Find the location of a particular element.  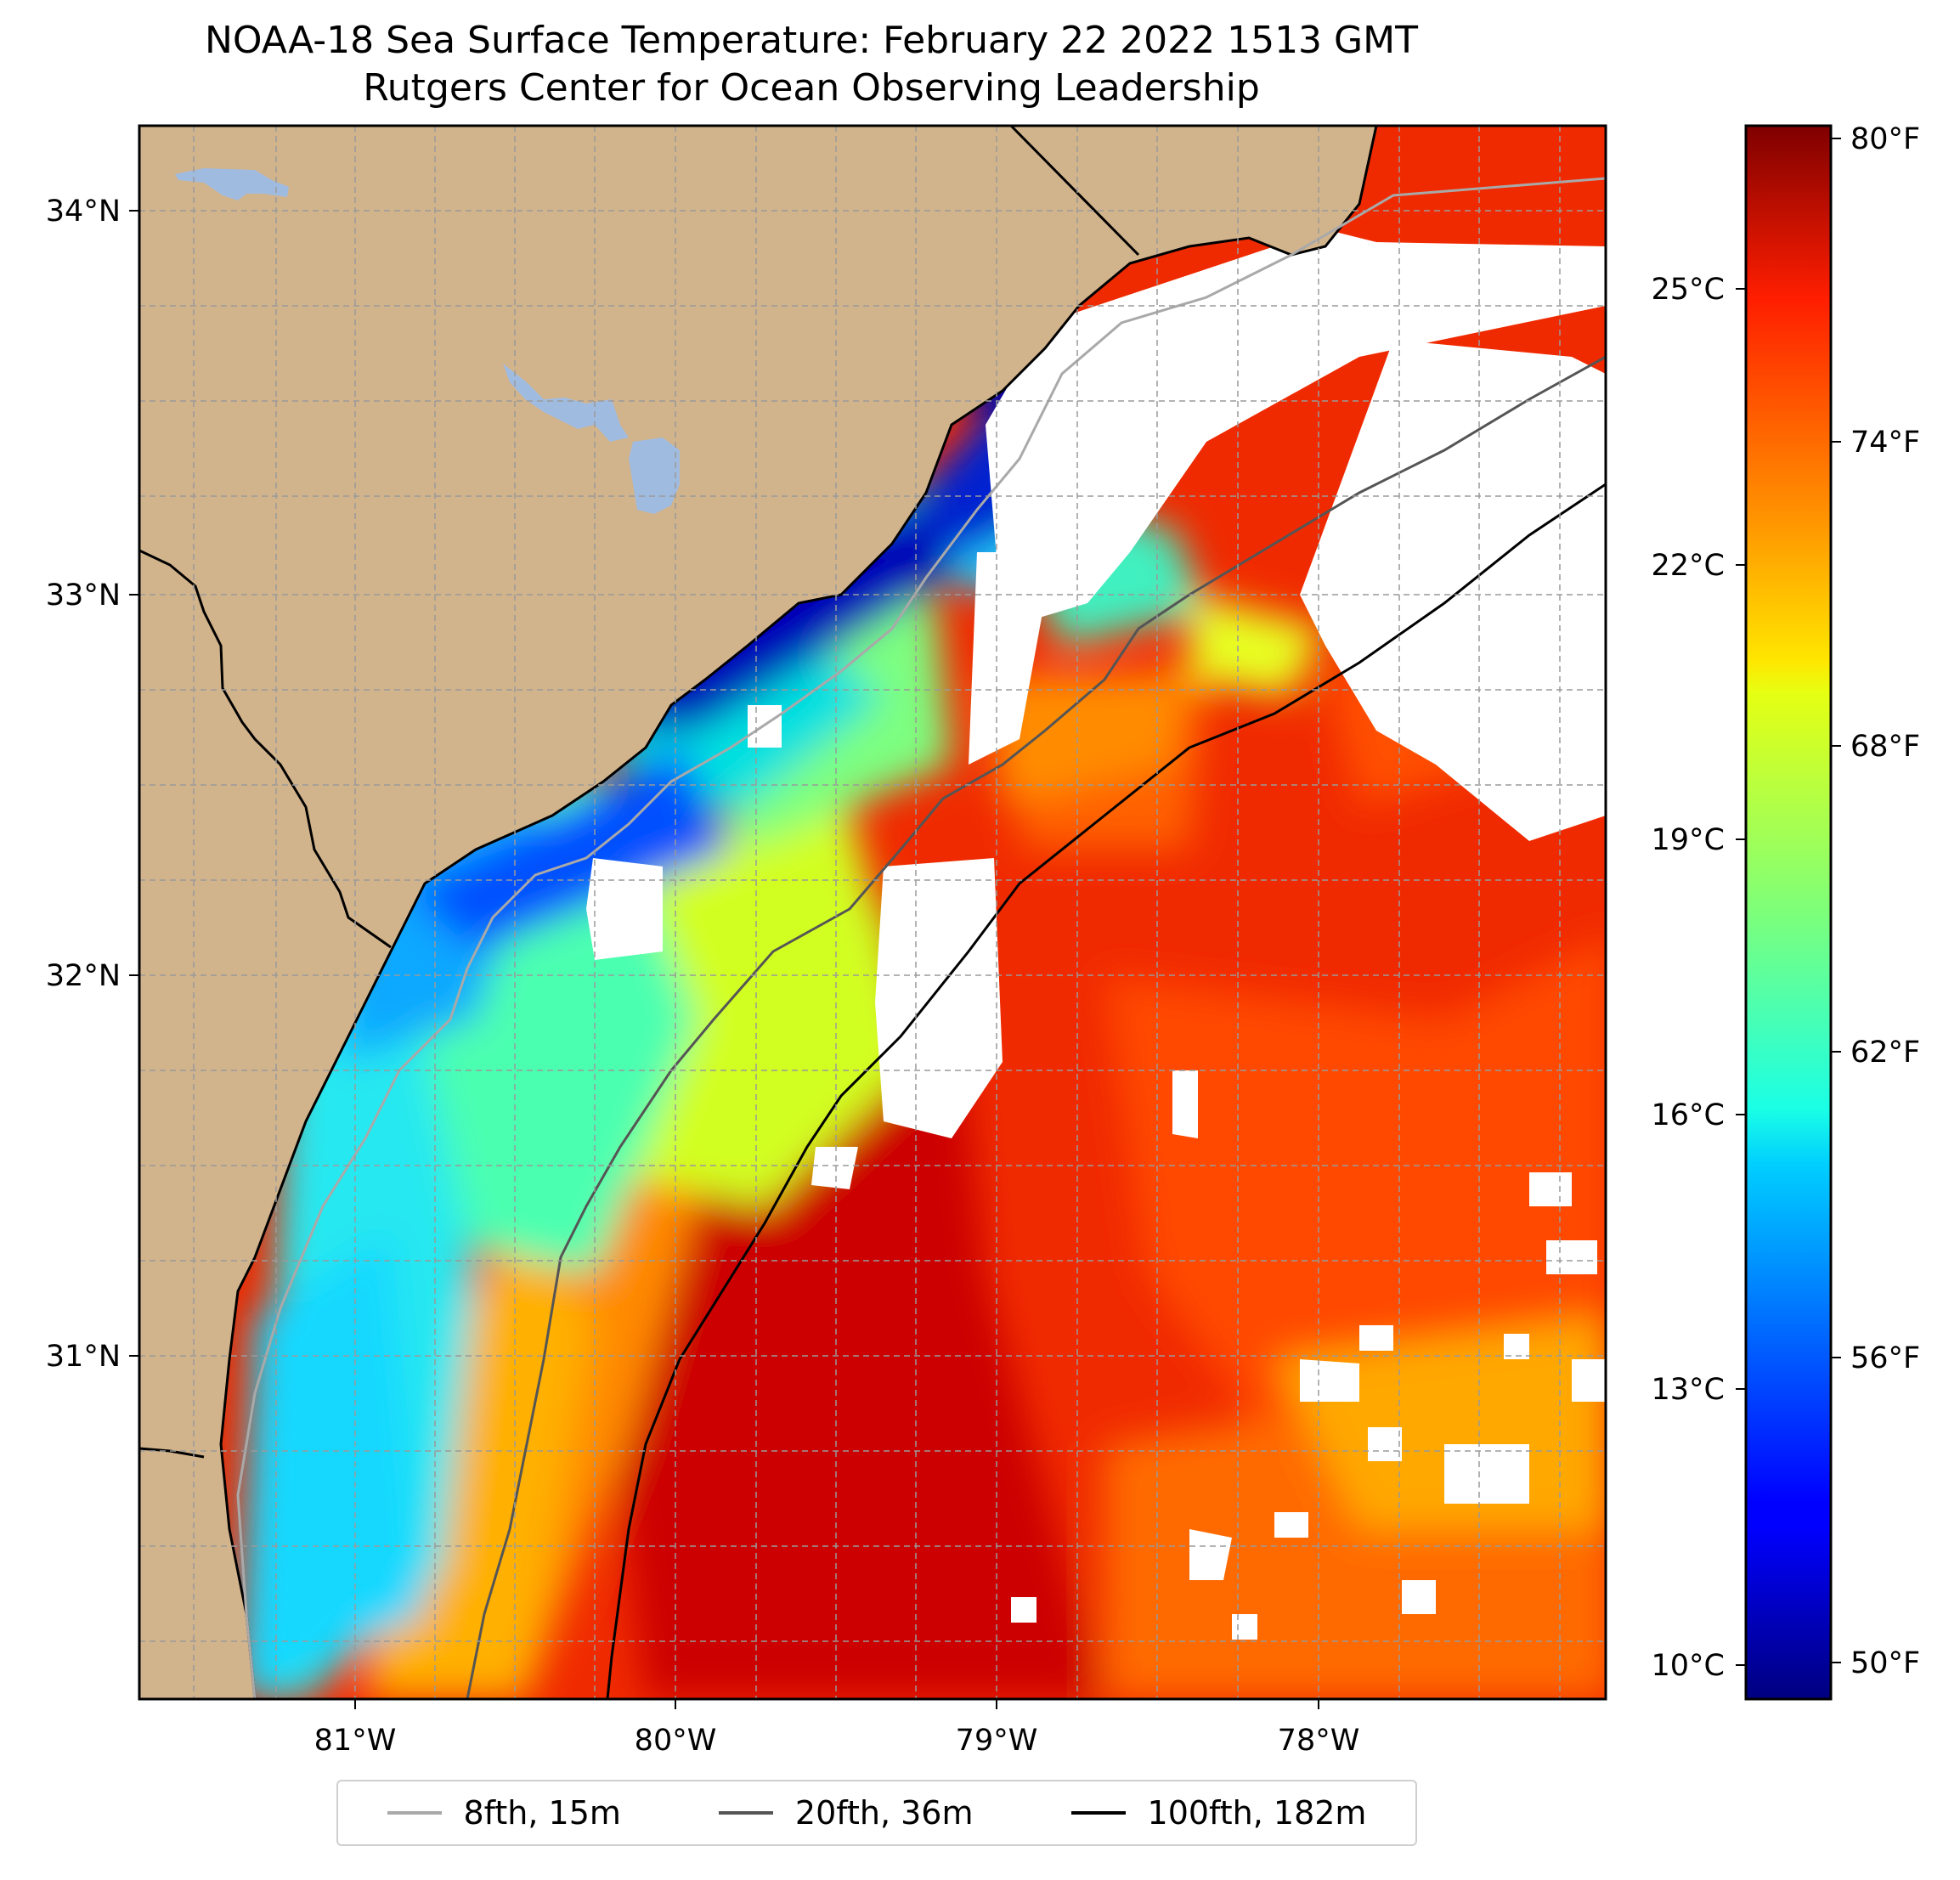

colorbar-ticks is located at coordinates (1789, 902).